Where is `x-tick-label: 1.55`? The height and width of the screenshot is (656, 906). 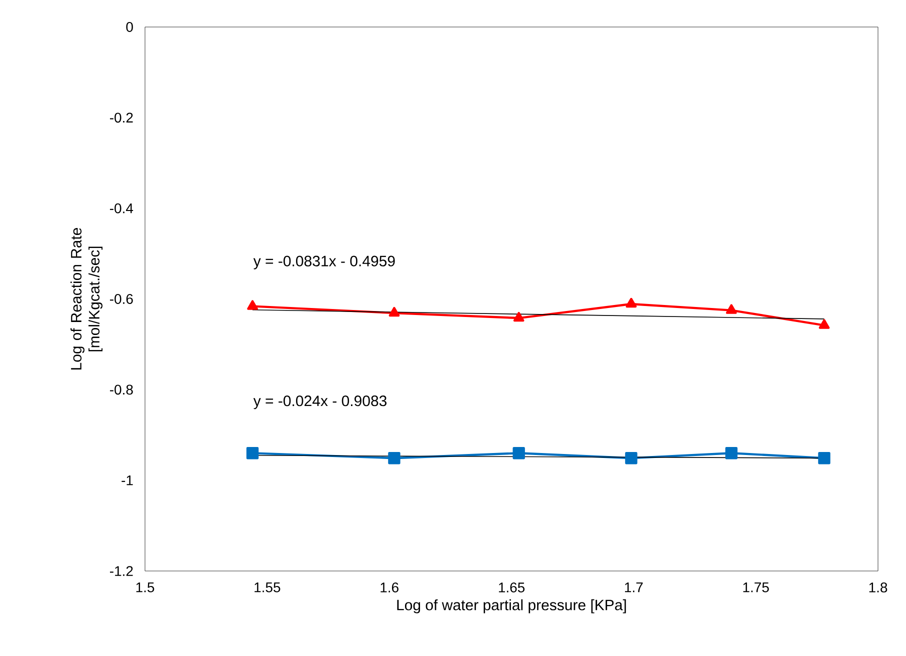 x-tick-label: 1.55 is located at coordinates (267, 587).